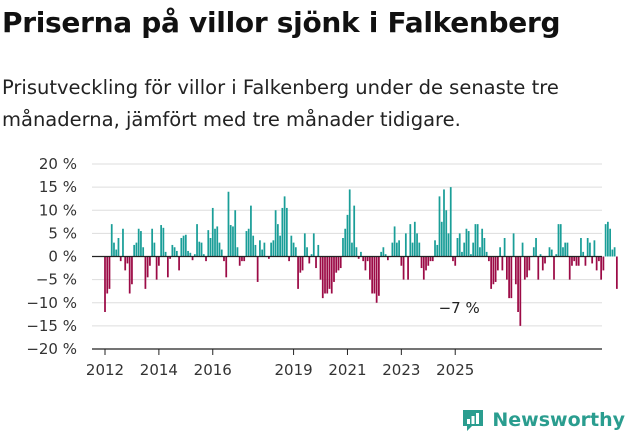  I want to click on x-axis-ticks: 2012 2014 2016 2019 2021 2023 2025, so click(280, 364).